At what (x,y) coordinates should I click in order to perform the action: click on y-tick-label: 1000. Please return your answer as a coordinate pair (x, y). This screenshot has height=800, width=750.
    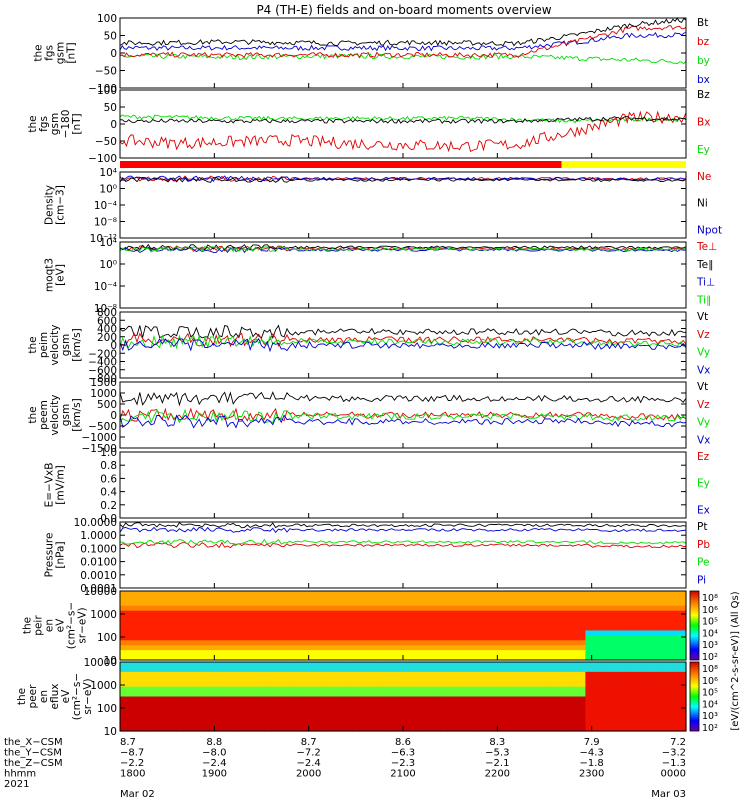
    Looking at the image, I should click on (103, 394).